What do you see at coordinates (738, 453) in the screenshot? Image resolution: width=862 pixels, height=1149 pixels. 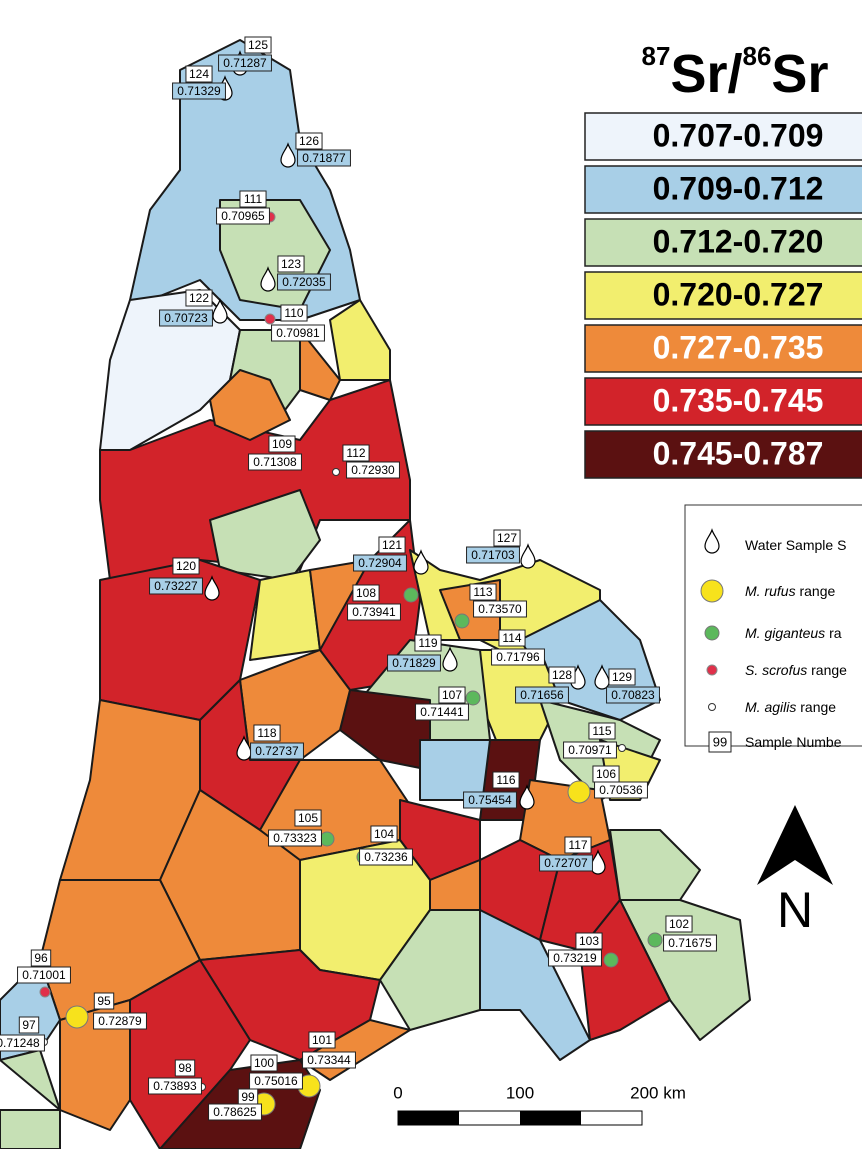 I see `range-label: 0.745-0.787` at bounding box center [738, 453].